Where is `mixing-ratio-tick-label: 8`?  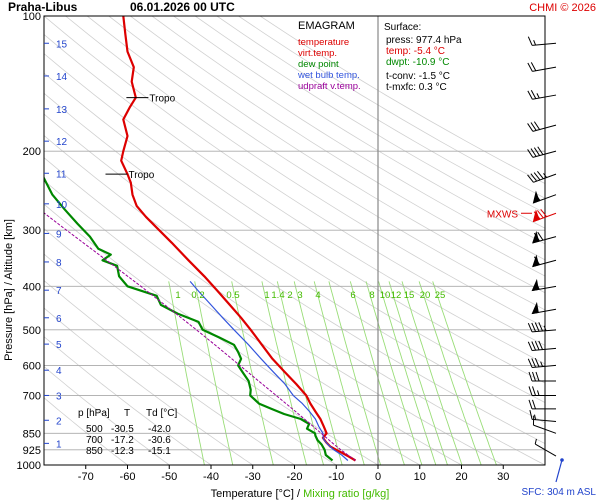
mixing-ratio-tick-label: 8 is located at coordinates (371, 295).